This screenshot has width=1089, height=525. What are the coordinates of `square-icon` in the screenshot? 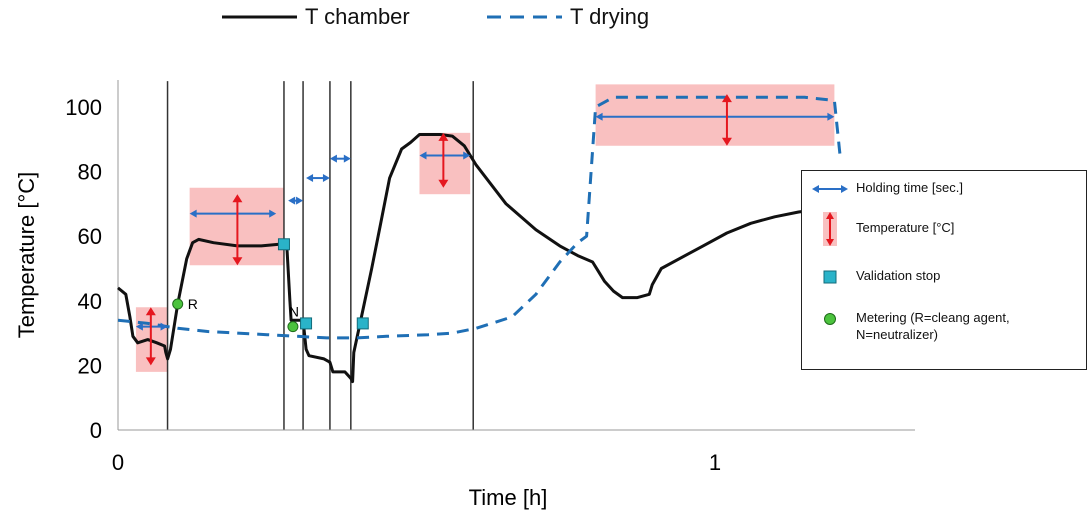 It's located at (830, 277).